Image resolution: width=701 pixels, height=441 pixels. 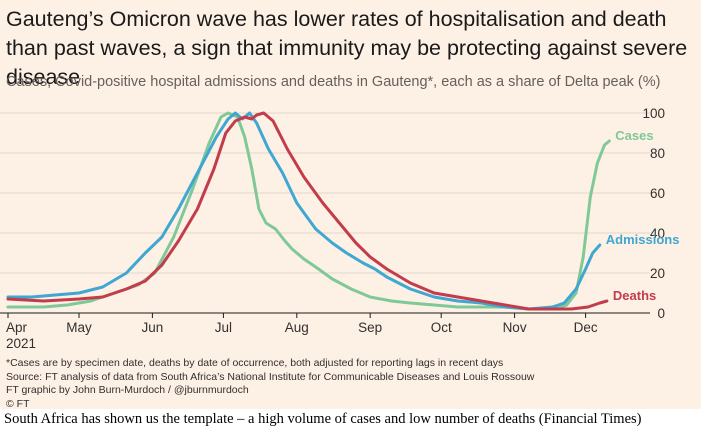 What do you see at coordinates (153, 327) in the screenshot?
I see `x-tick-label-jun: Jun` at bounding box center [153, 327].